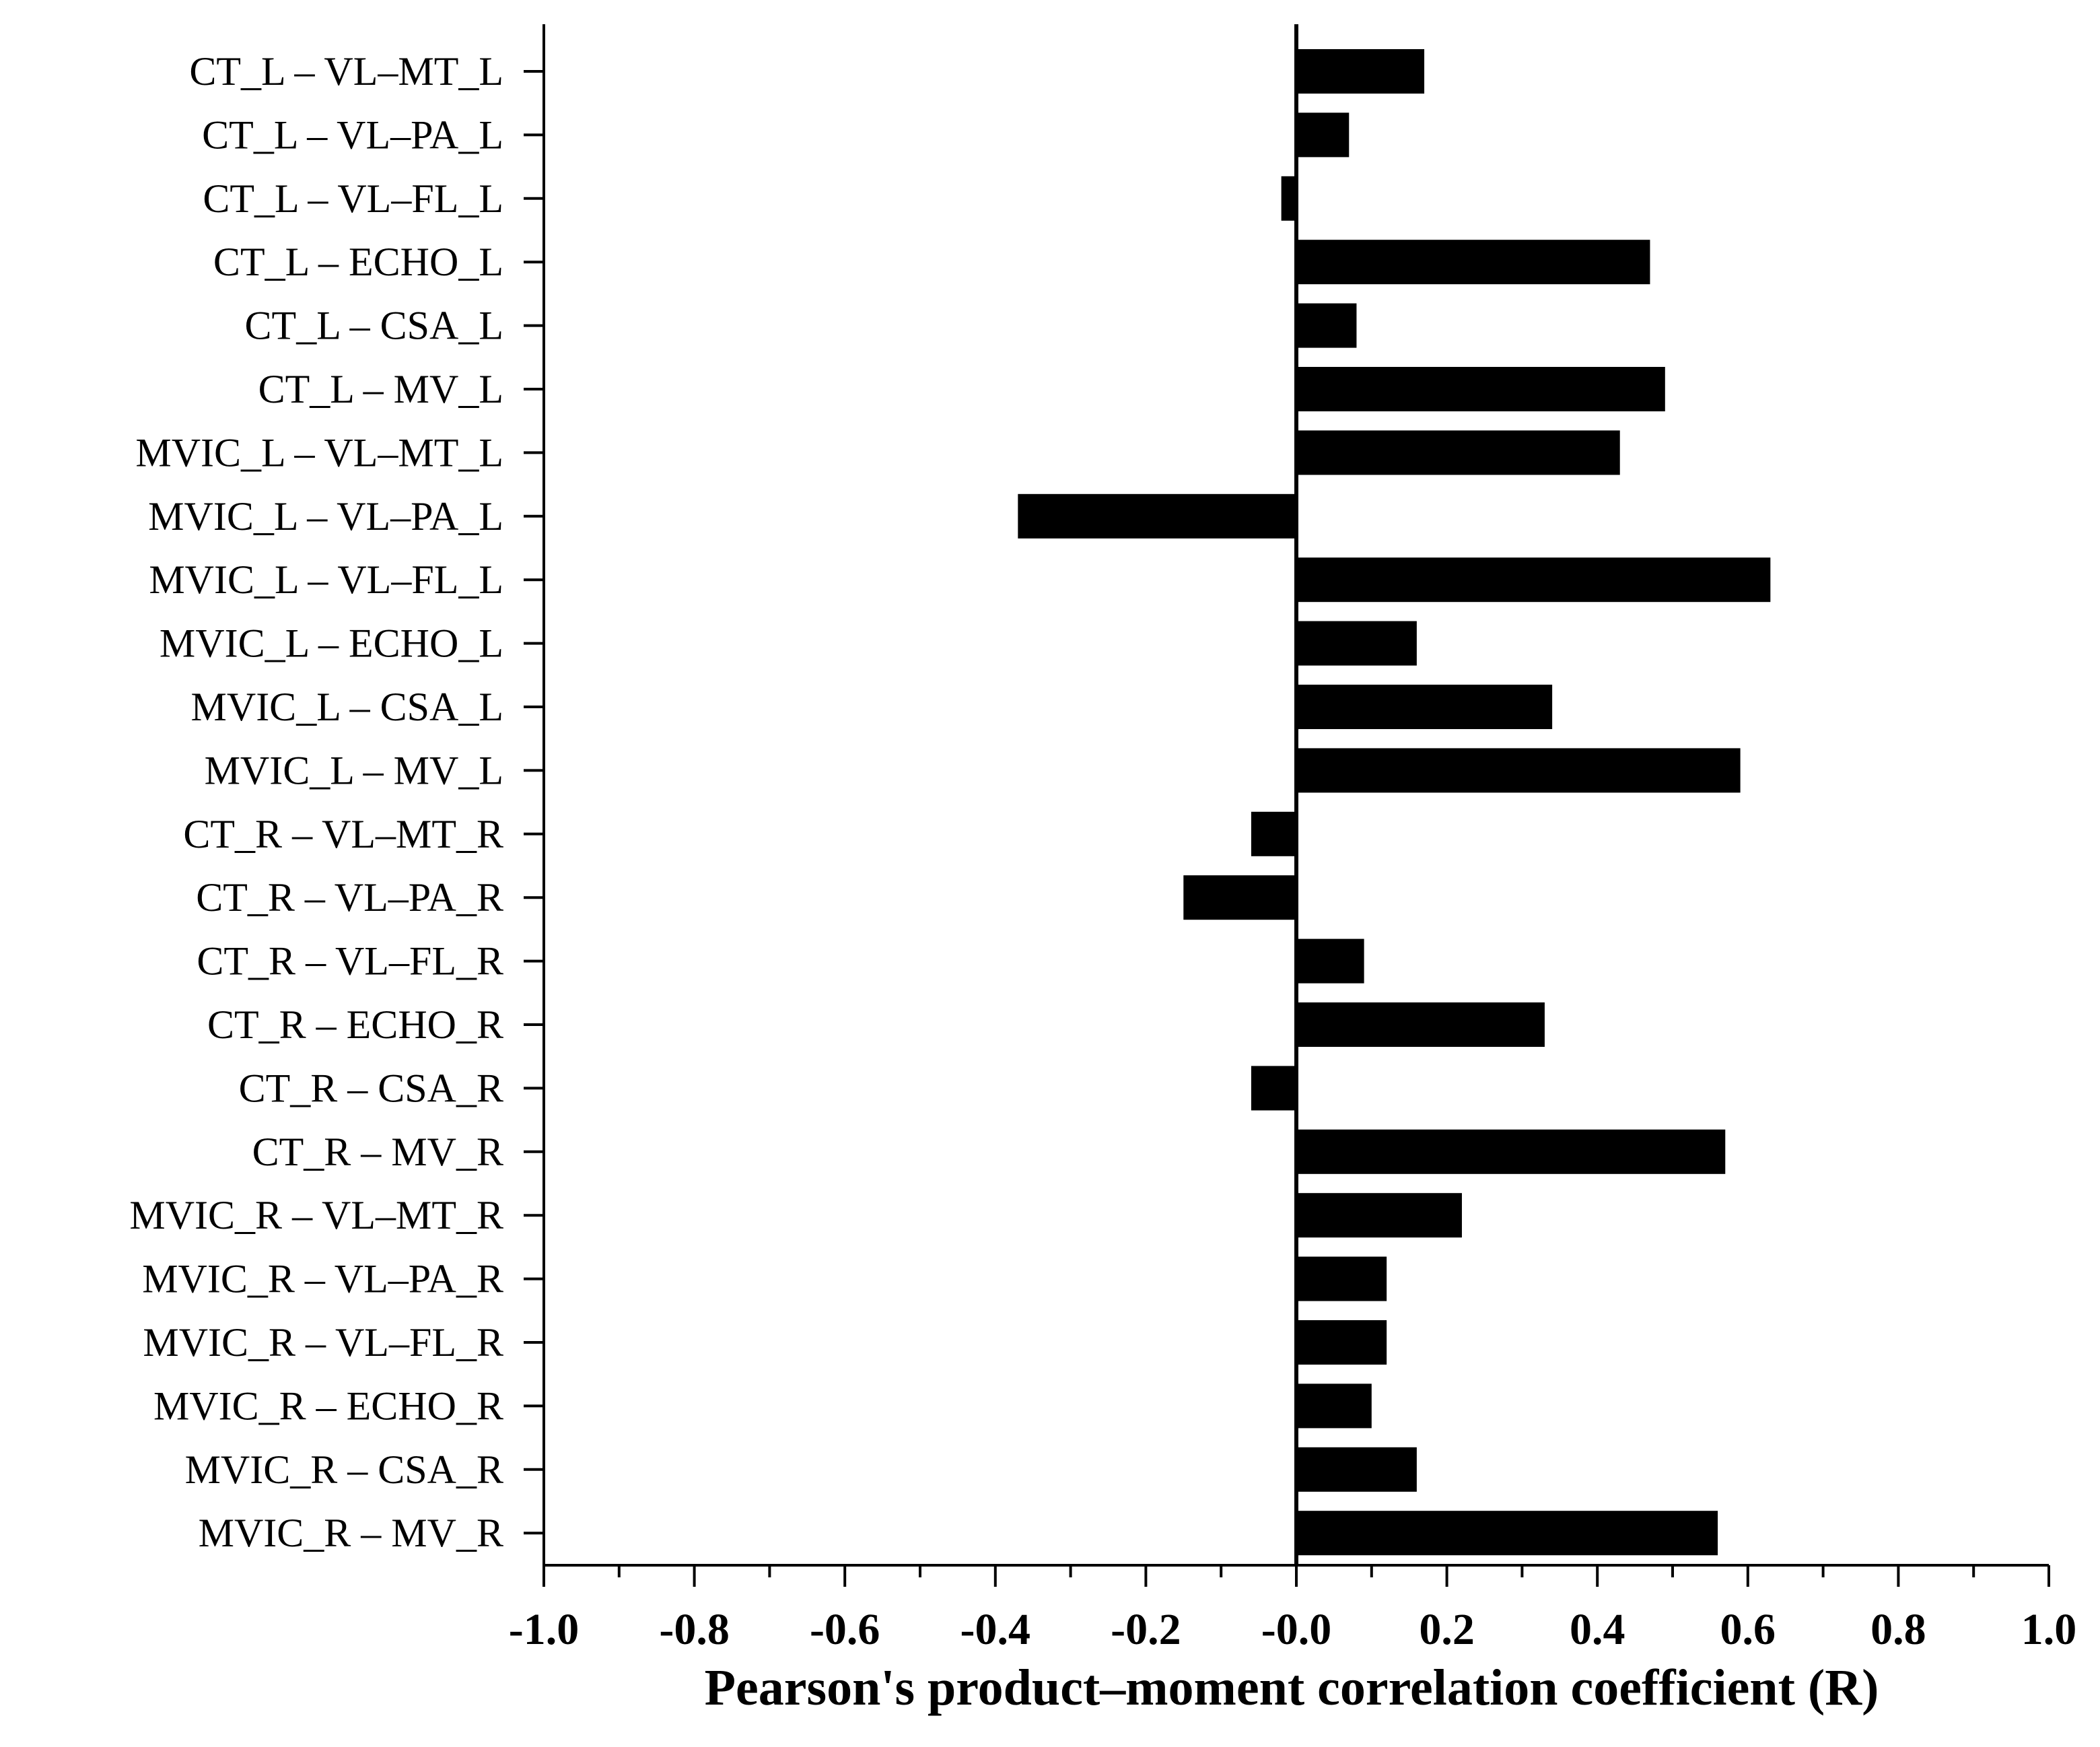 This screenshot has height=1747, width=2100. I want to click on category-label: CT_L – VL–FL_L, so click(353, 198).